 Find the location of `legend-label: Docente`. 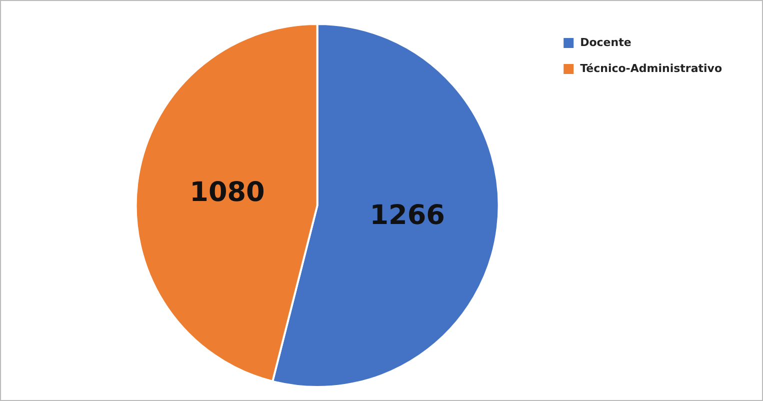

legend-label: Docente is located at coordinates (606, 42).